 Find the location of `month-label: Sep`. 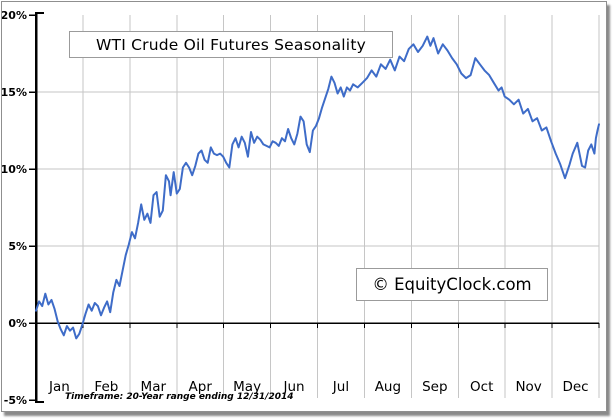

month-label: Sep is located at coordinates (434, 387).